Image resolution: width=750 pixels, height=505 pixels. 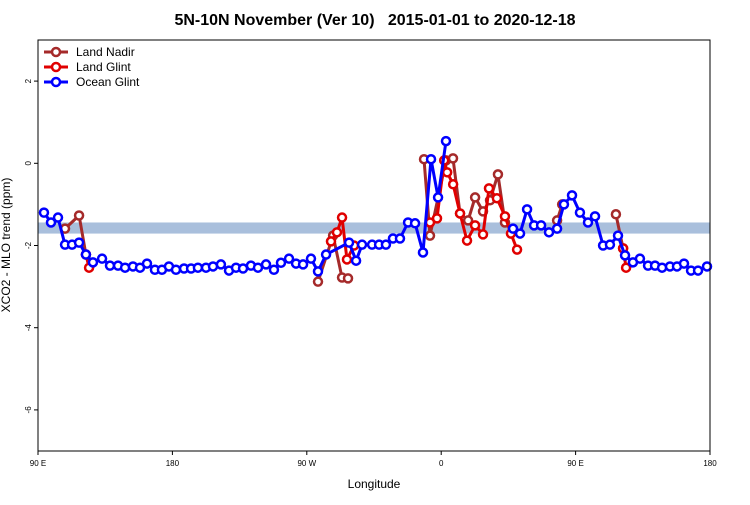 What do you see at coordinates (28, 328) in the screenshot?
I see `y-tick-label: -4` at bounding box center [28, 328].